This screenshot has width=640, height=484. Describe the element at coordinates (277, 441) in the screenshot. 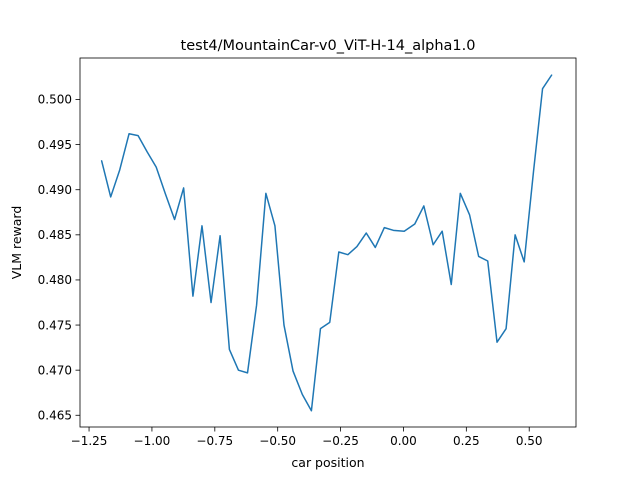

I see `x-tick-label: −0.50` at that location.